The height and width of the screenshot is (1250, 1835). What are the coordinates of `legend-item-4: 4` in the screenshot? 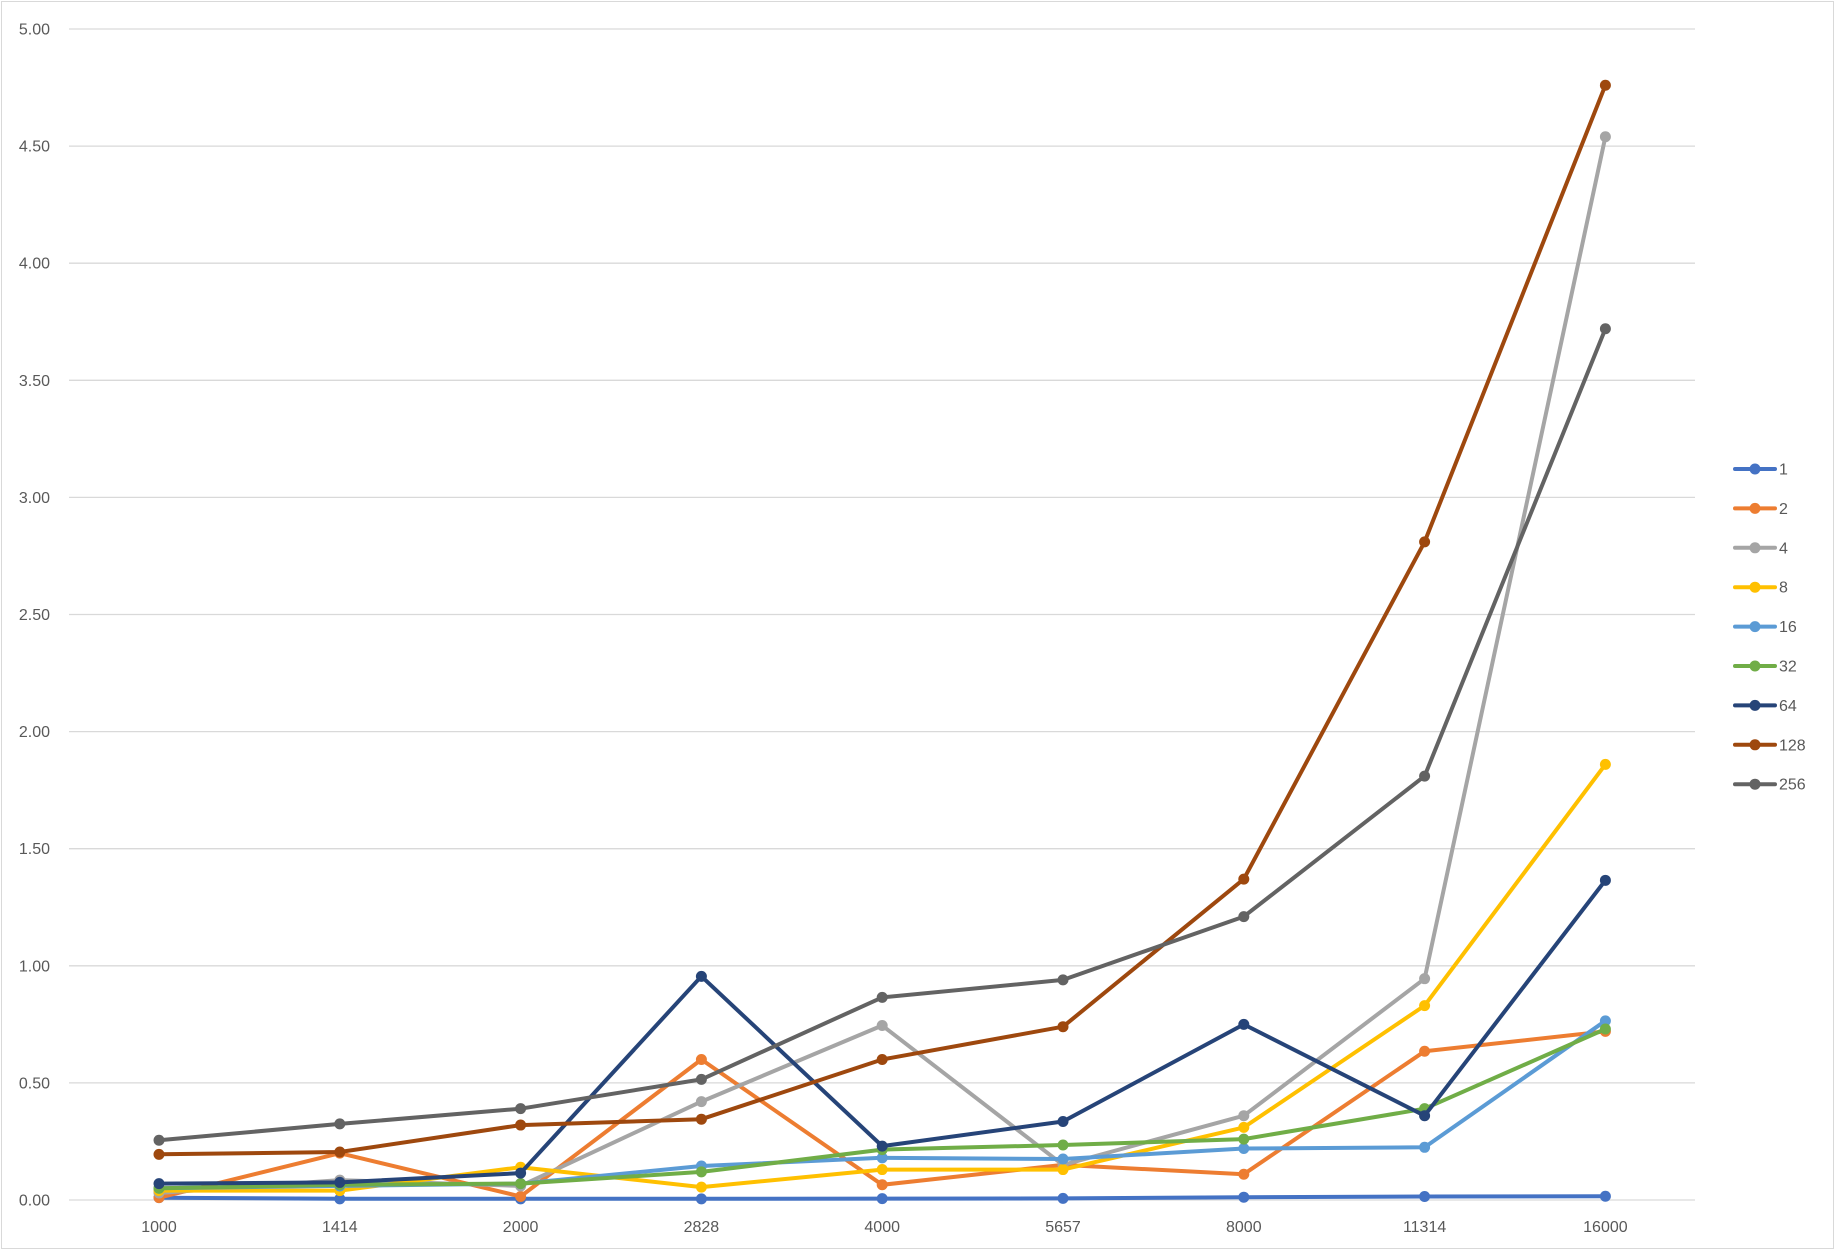 It's located at (1760, 548).